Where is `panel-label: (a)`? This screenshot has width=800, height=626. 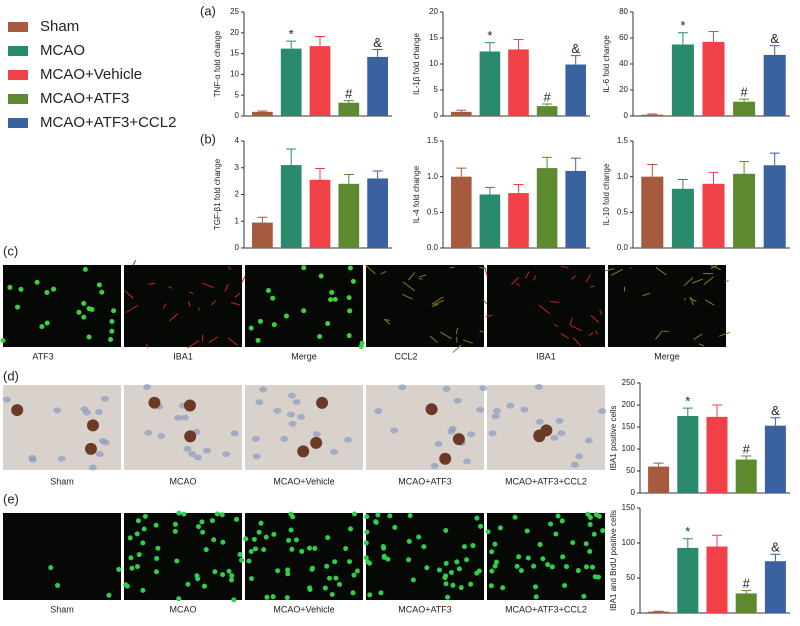
panel-label: (a) is located at coordinates (208, 10).